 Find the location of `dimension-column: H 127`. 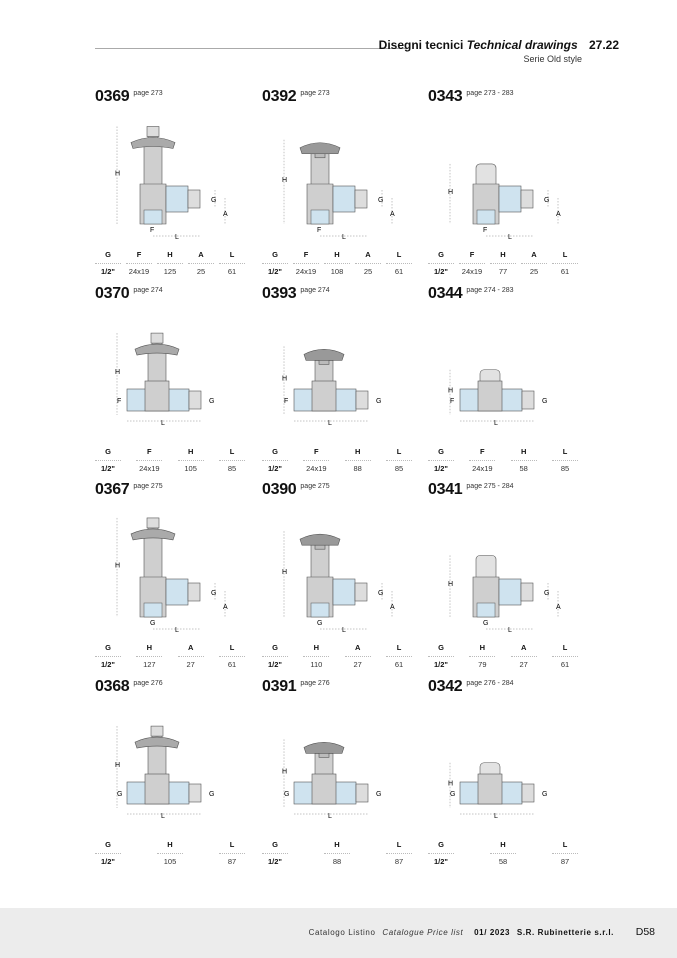

dimension-column: H 127 is located at coordinates (149, 656).